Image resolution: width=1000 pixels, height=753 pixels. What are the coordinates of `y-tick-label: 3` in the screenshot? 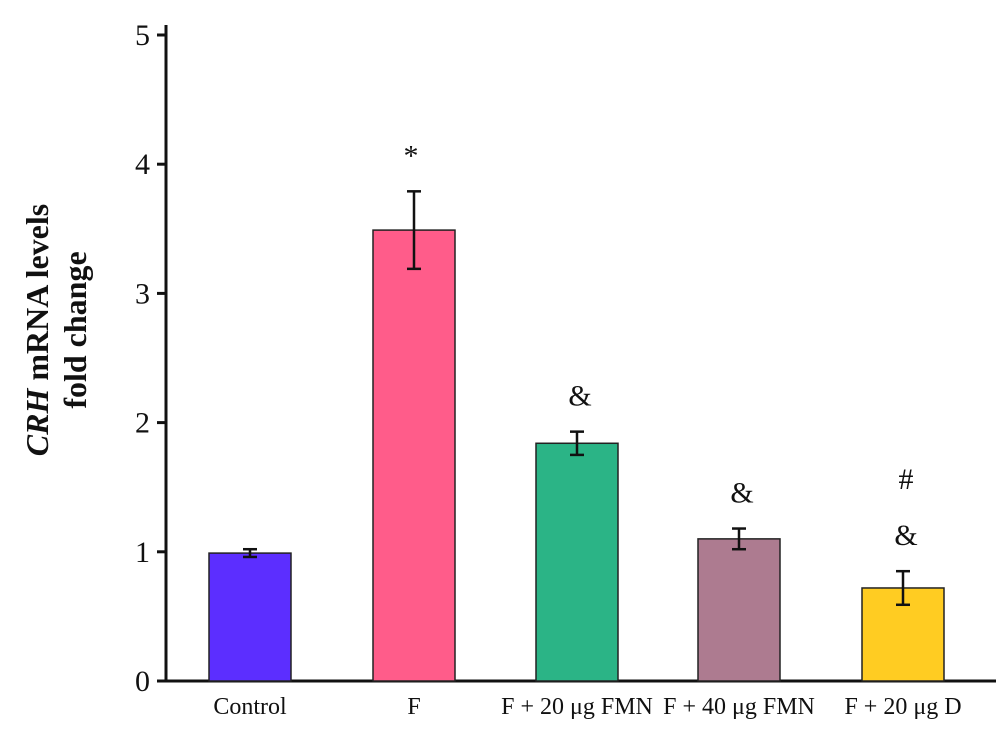 It's located at (142, 293).